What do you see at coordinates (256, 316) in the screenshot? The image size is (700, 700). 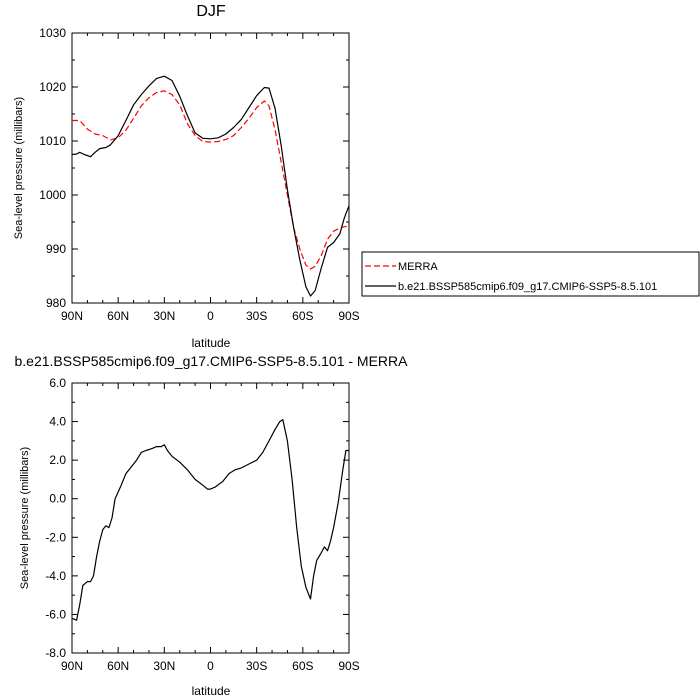 I see `top-x-tick-label: 30S` at bounding box center [256, 316].